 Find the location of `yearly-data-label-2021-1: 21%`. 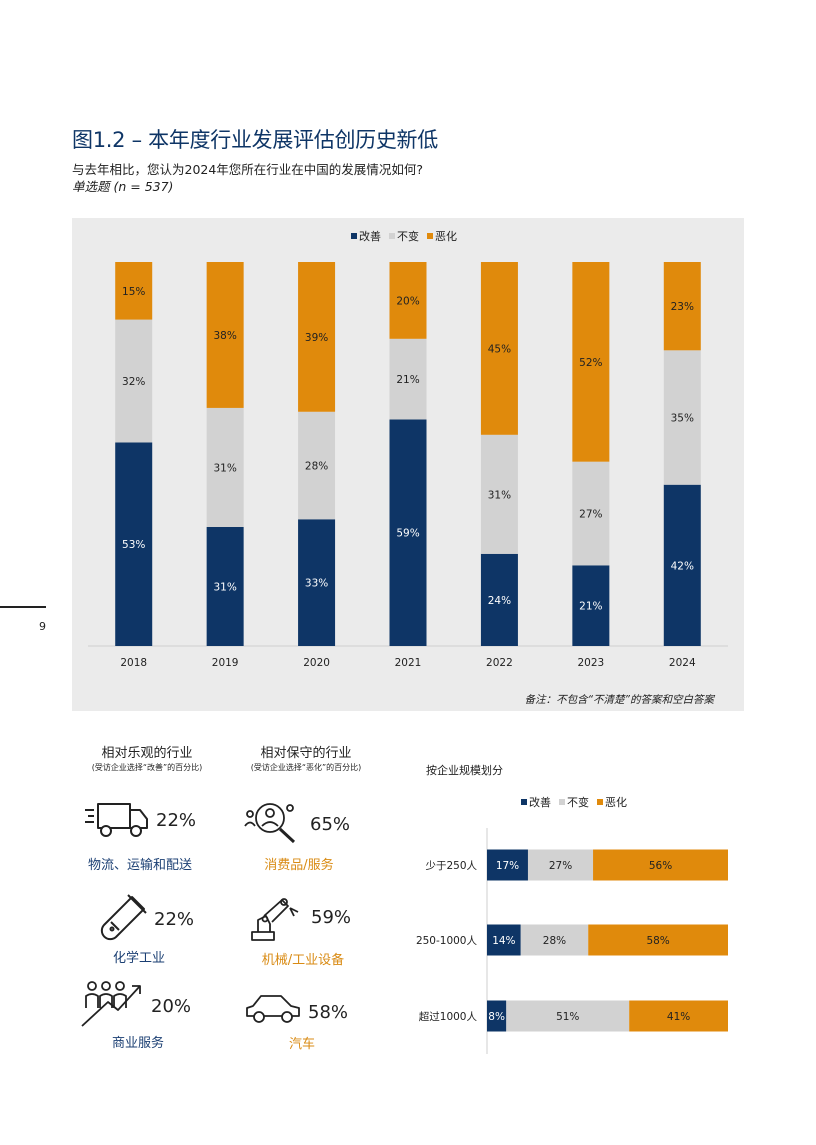

yearly-data-label-2021-1: 21% is located at coordinates (407, 380).